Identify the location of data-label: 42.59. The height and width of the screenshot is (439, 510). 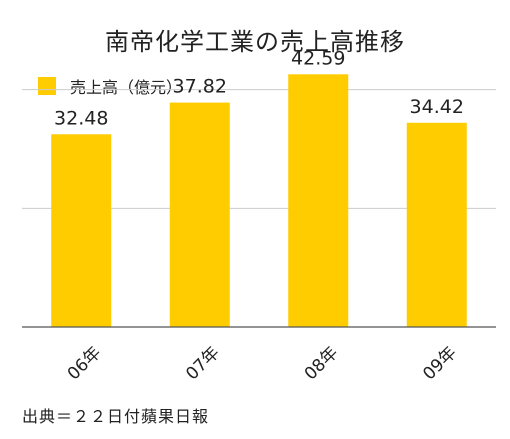
(318, 58).